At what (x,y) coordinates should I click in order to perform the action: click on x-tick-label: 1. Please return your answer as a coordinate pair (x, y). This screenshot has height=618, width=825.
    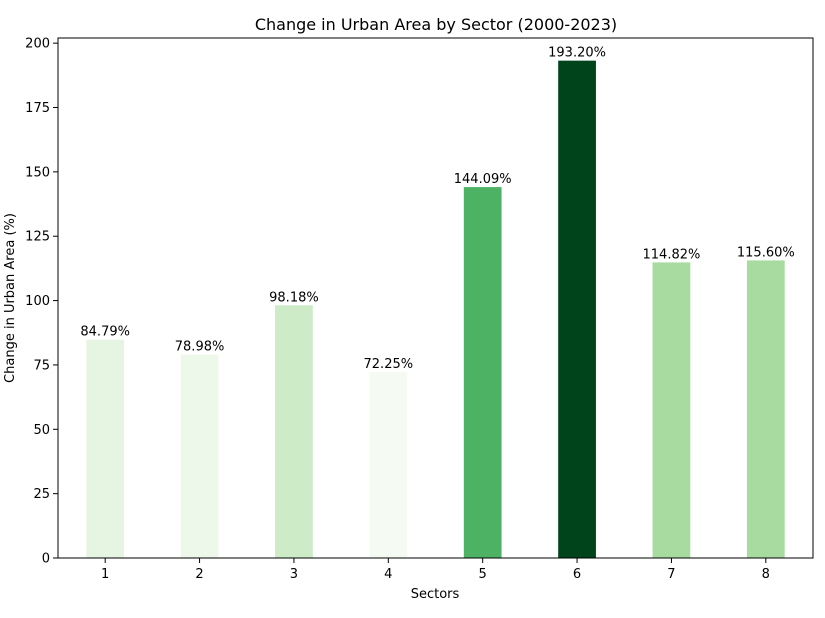
    Looking at the image, I should click on (105, 574).